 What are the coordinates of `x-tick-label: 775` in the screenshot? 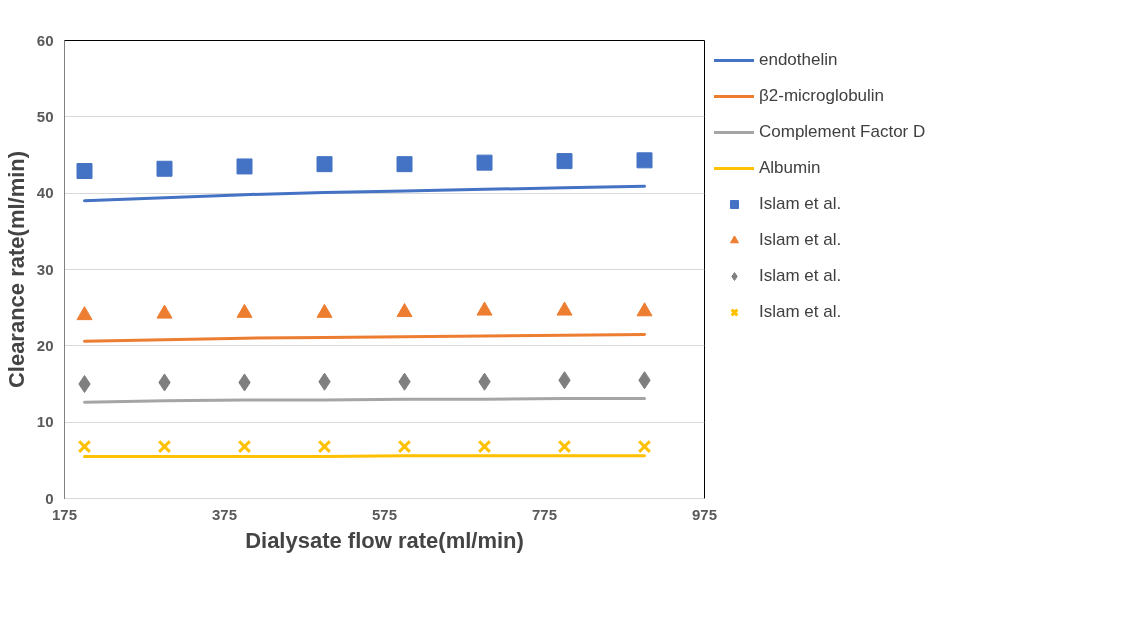 It's located at (544, 514).